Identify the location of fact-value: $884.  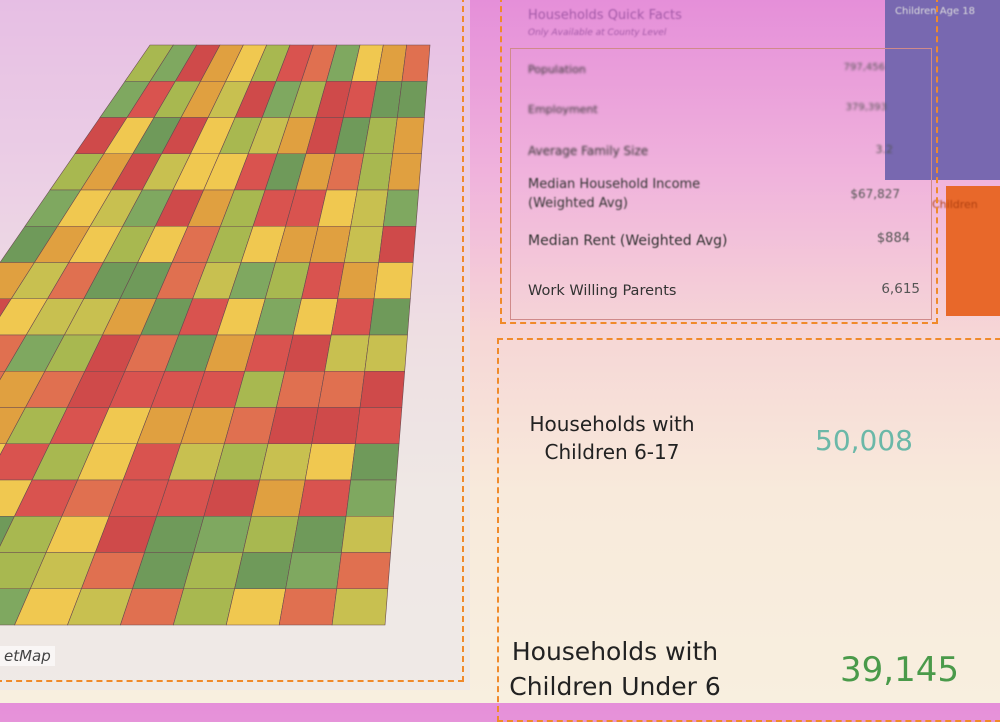
(893, 238).